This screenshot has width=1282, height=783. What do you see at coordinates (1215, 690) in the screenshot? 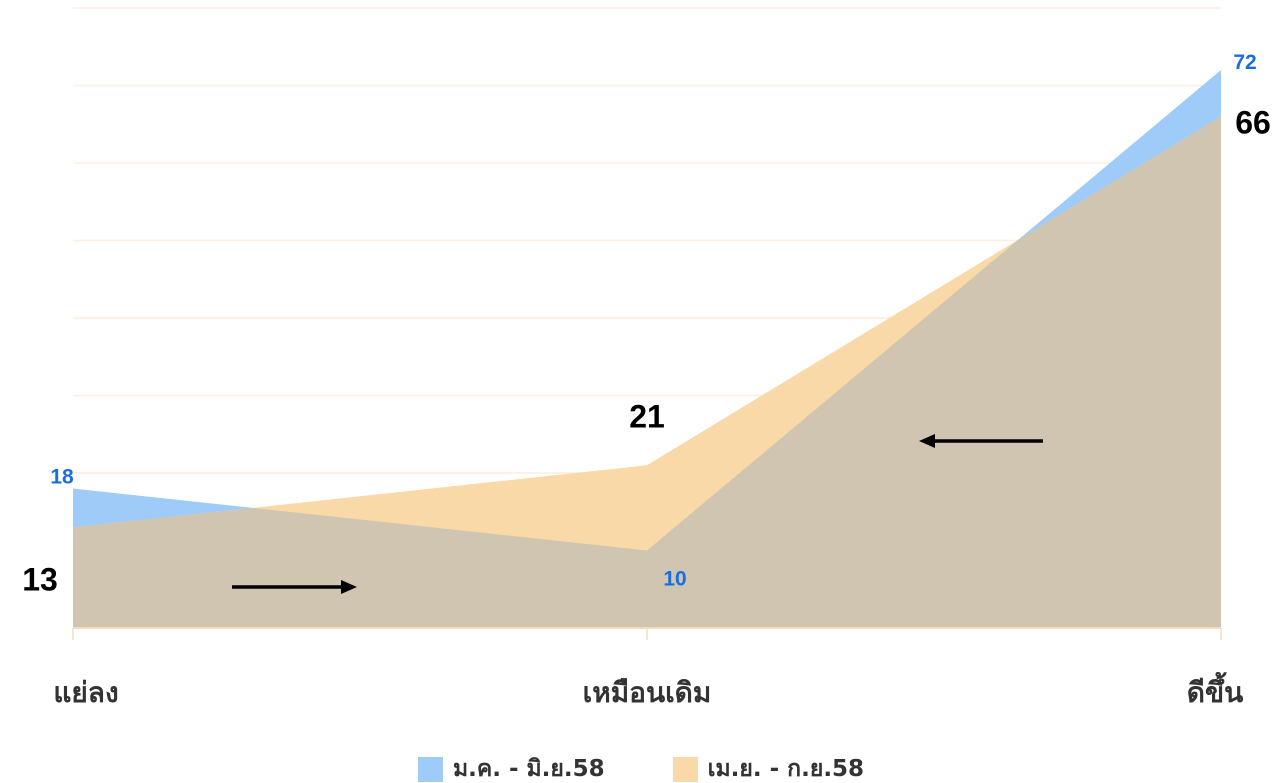
I see `x-tick-label-2: ดีขึ้น` at bounding box center [1215, 690].